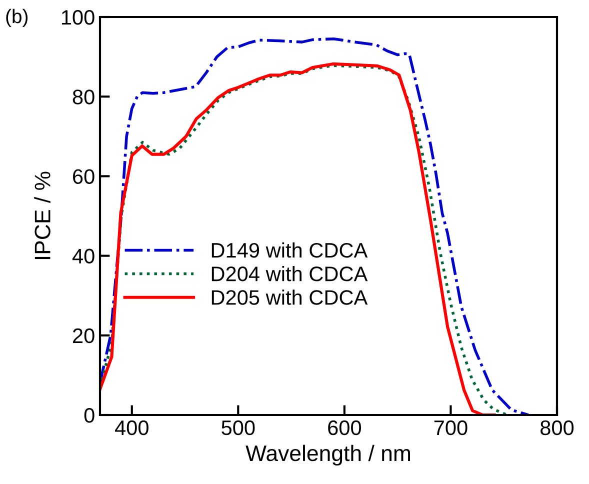  Describe the element at coordinates (290, 297) in the screenshot. I see `legend-label: D205 with CDCA` at that location.